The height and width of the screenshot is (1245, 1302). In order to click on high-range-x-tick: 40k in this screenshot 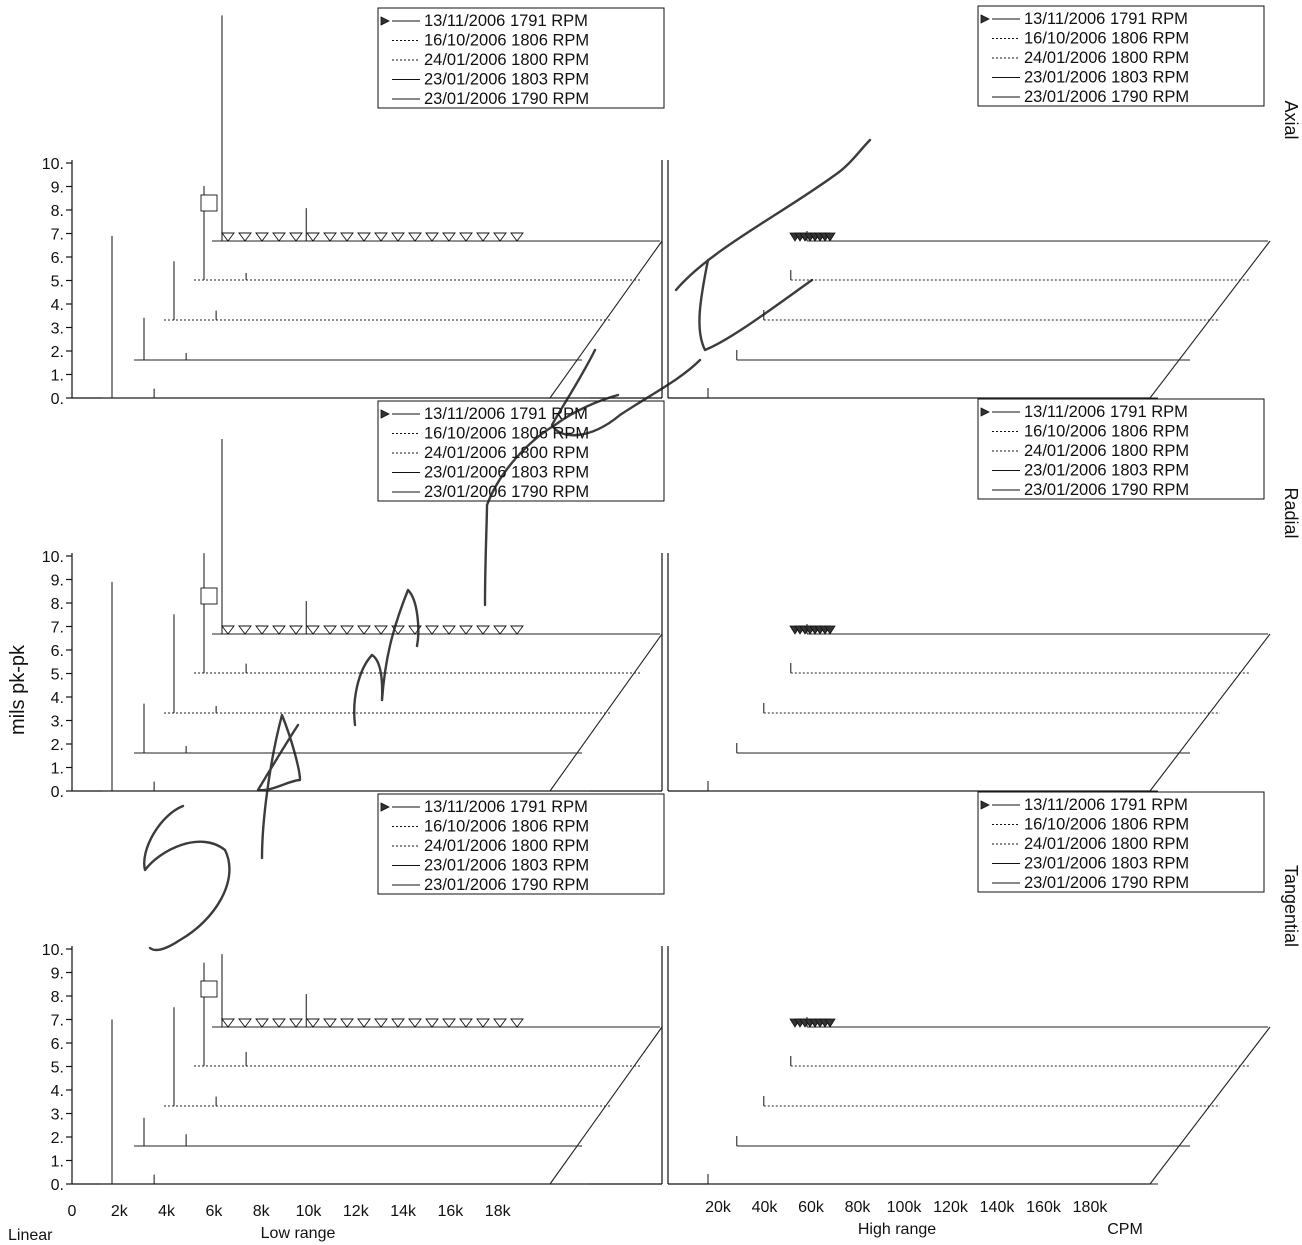, I will do `click(765, 1207)`.